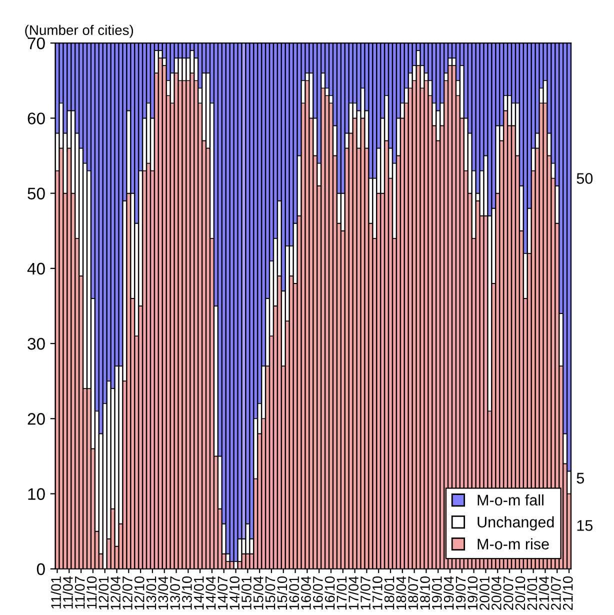 The image size is (614, 615). I want to click on x-tick-label: 18/10, so click(425, 593).